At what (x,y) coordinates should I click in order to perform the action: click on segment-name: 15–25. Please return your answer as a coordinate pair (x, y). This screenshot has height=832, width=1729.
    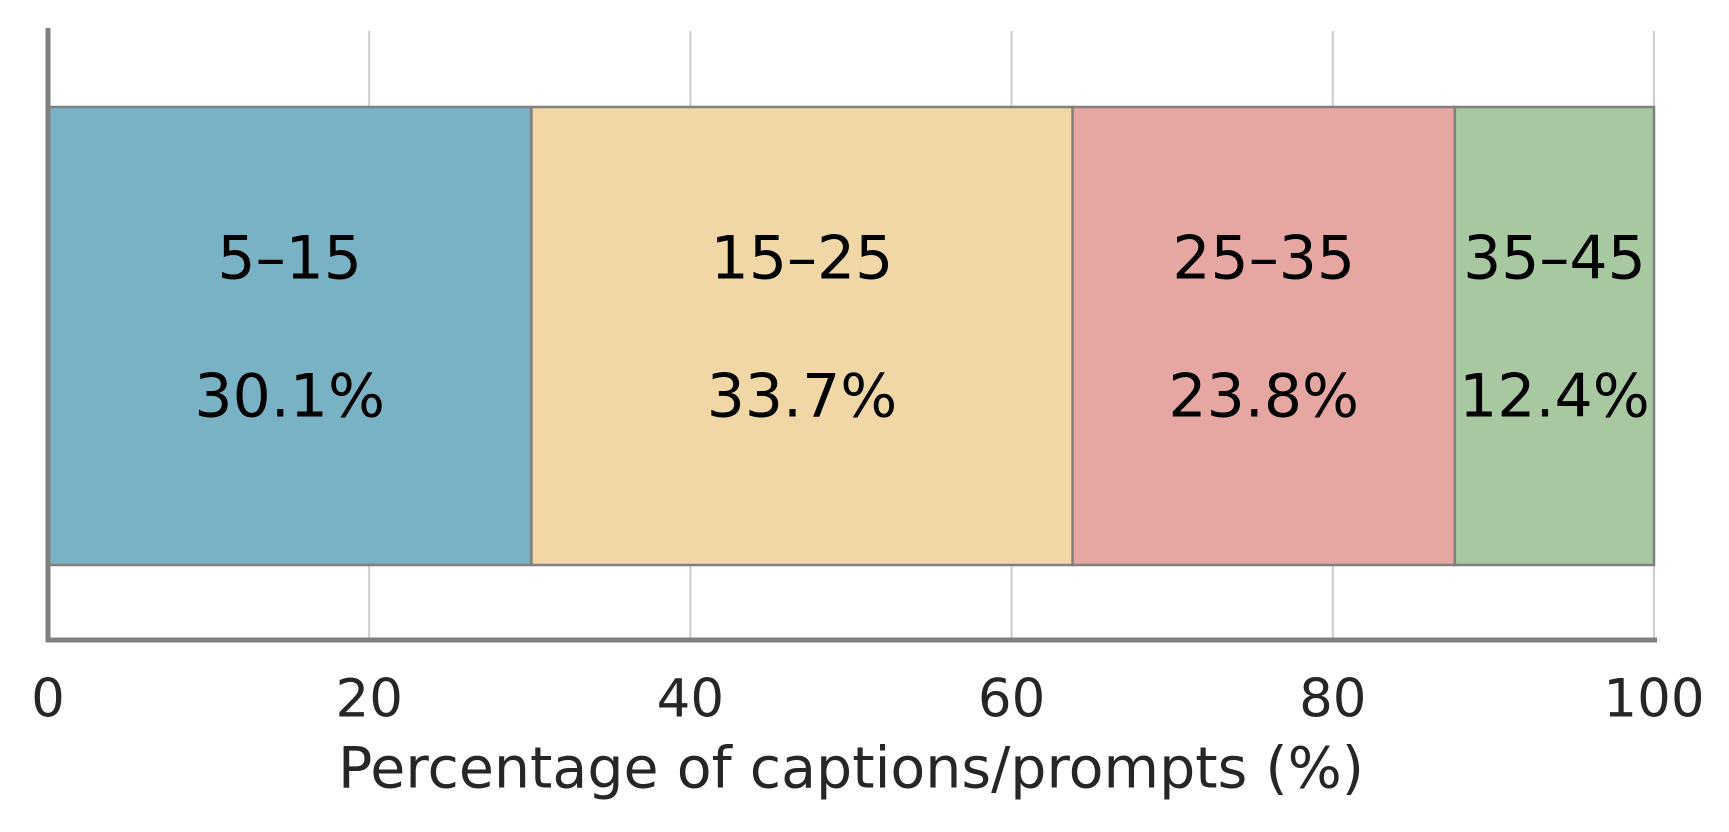
    Looking at the image, I should click on (802, 259).